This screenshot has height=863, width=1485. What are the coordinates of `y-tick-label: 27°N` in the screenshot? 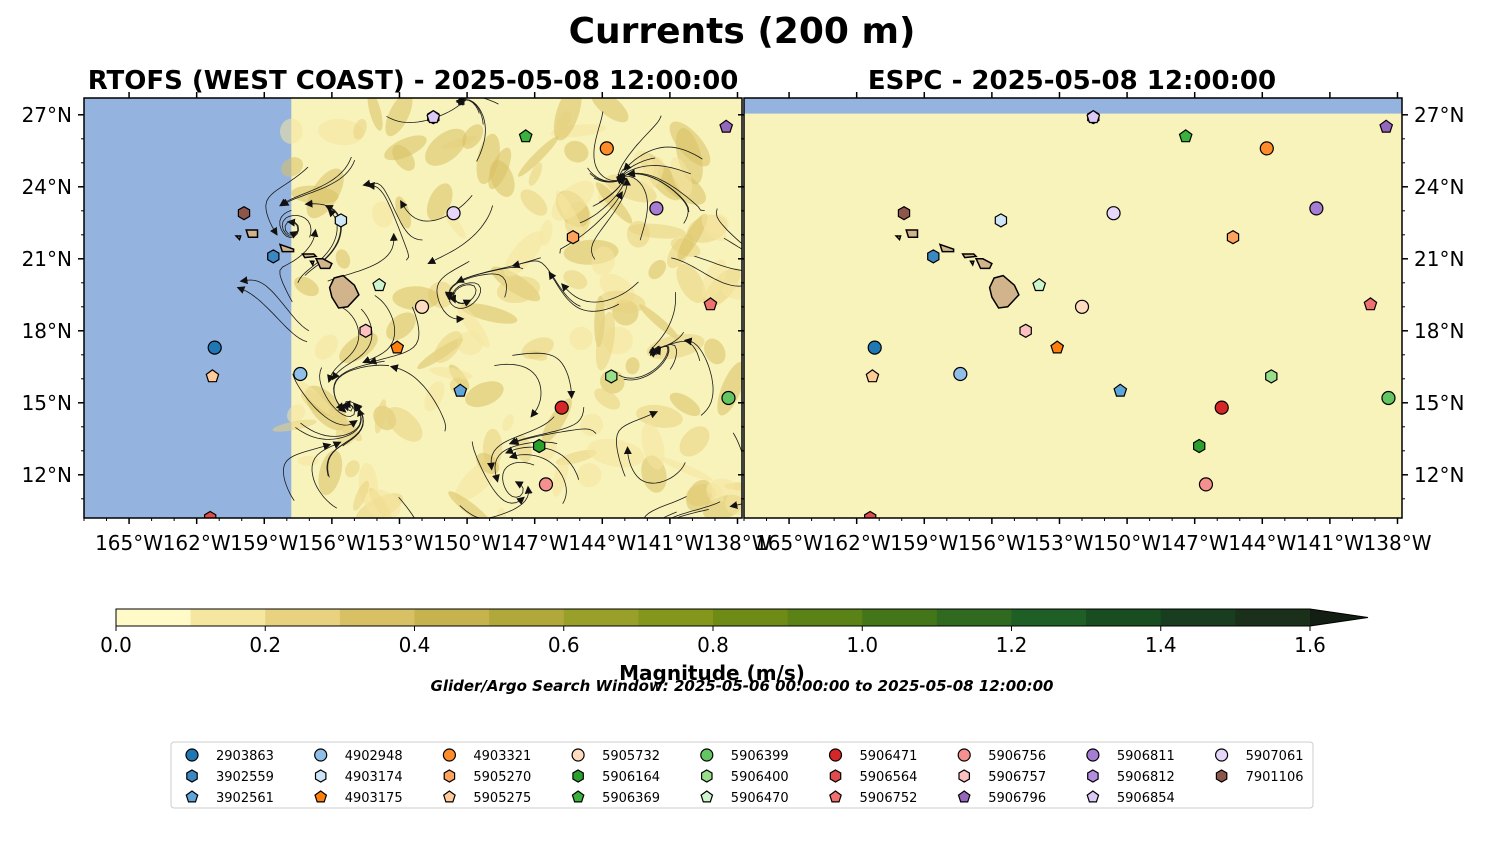 It's located at (1439, 115).